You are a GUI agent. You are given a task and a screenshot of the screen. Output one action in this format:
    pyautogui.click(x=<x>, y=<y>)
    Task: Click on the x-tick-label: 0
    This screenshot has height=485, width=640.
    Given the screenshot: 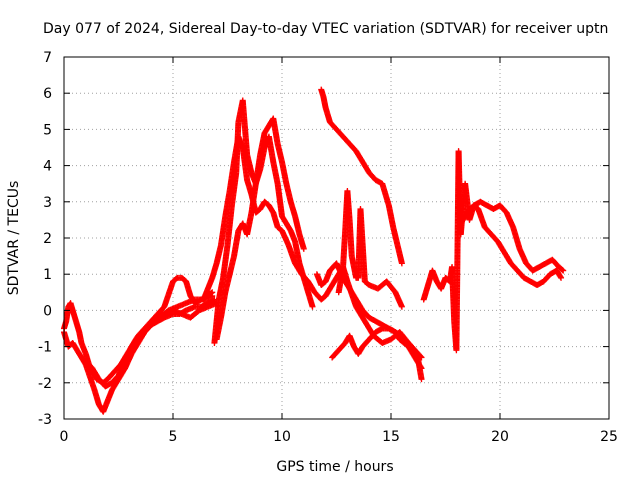 What is the action you would take?
    pyautogui.click(x=64, y=437)
    